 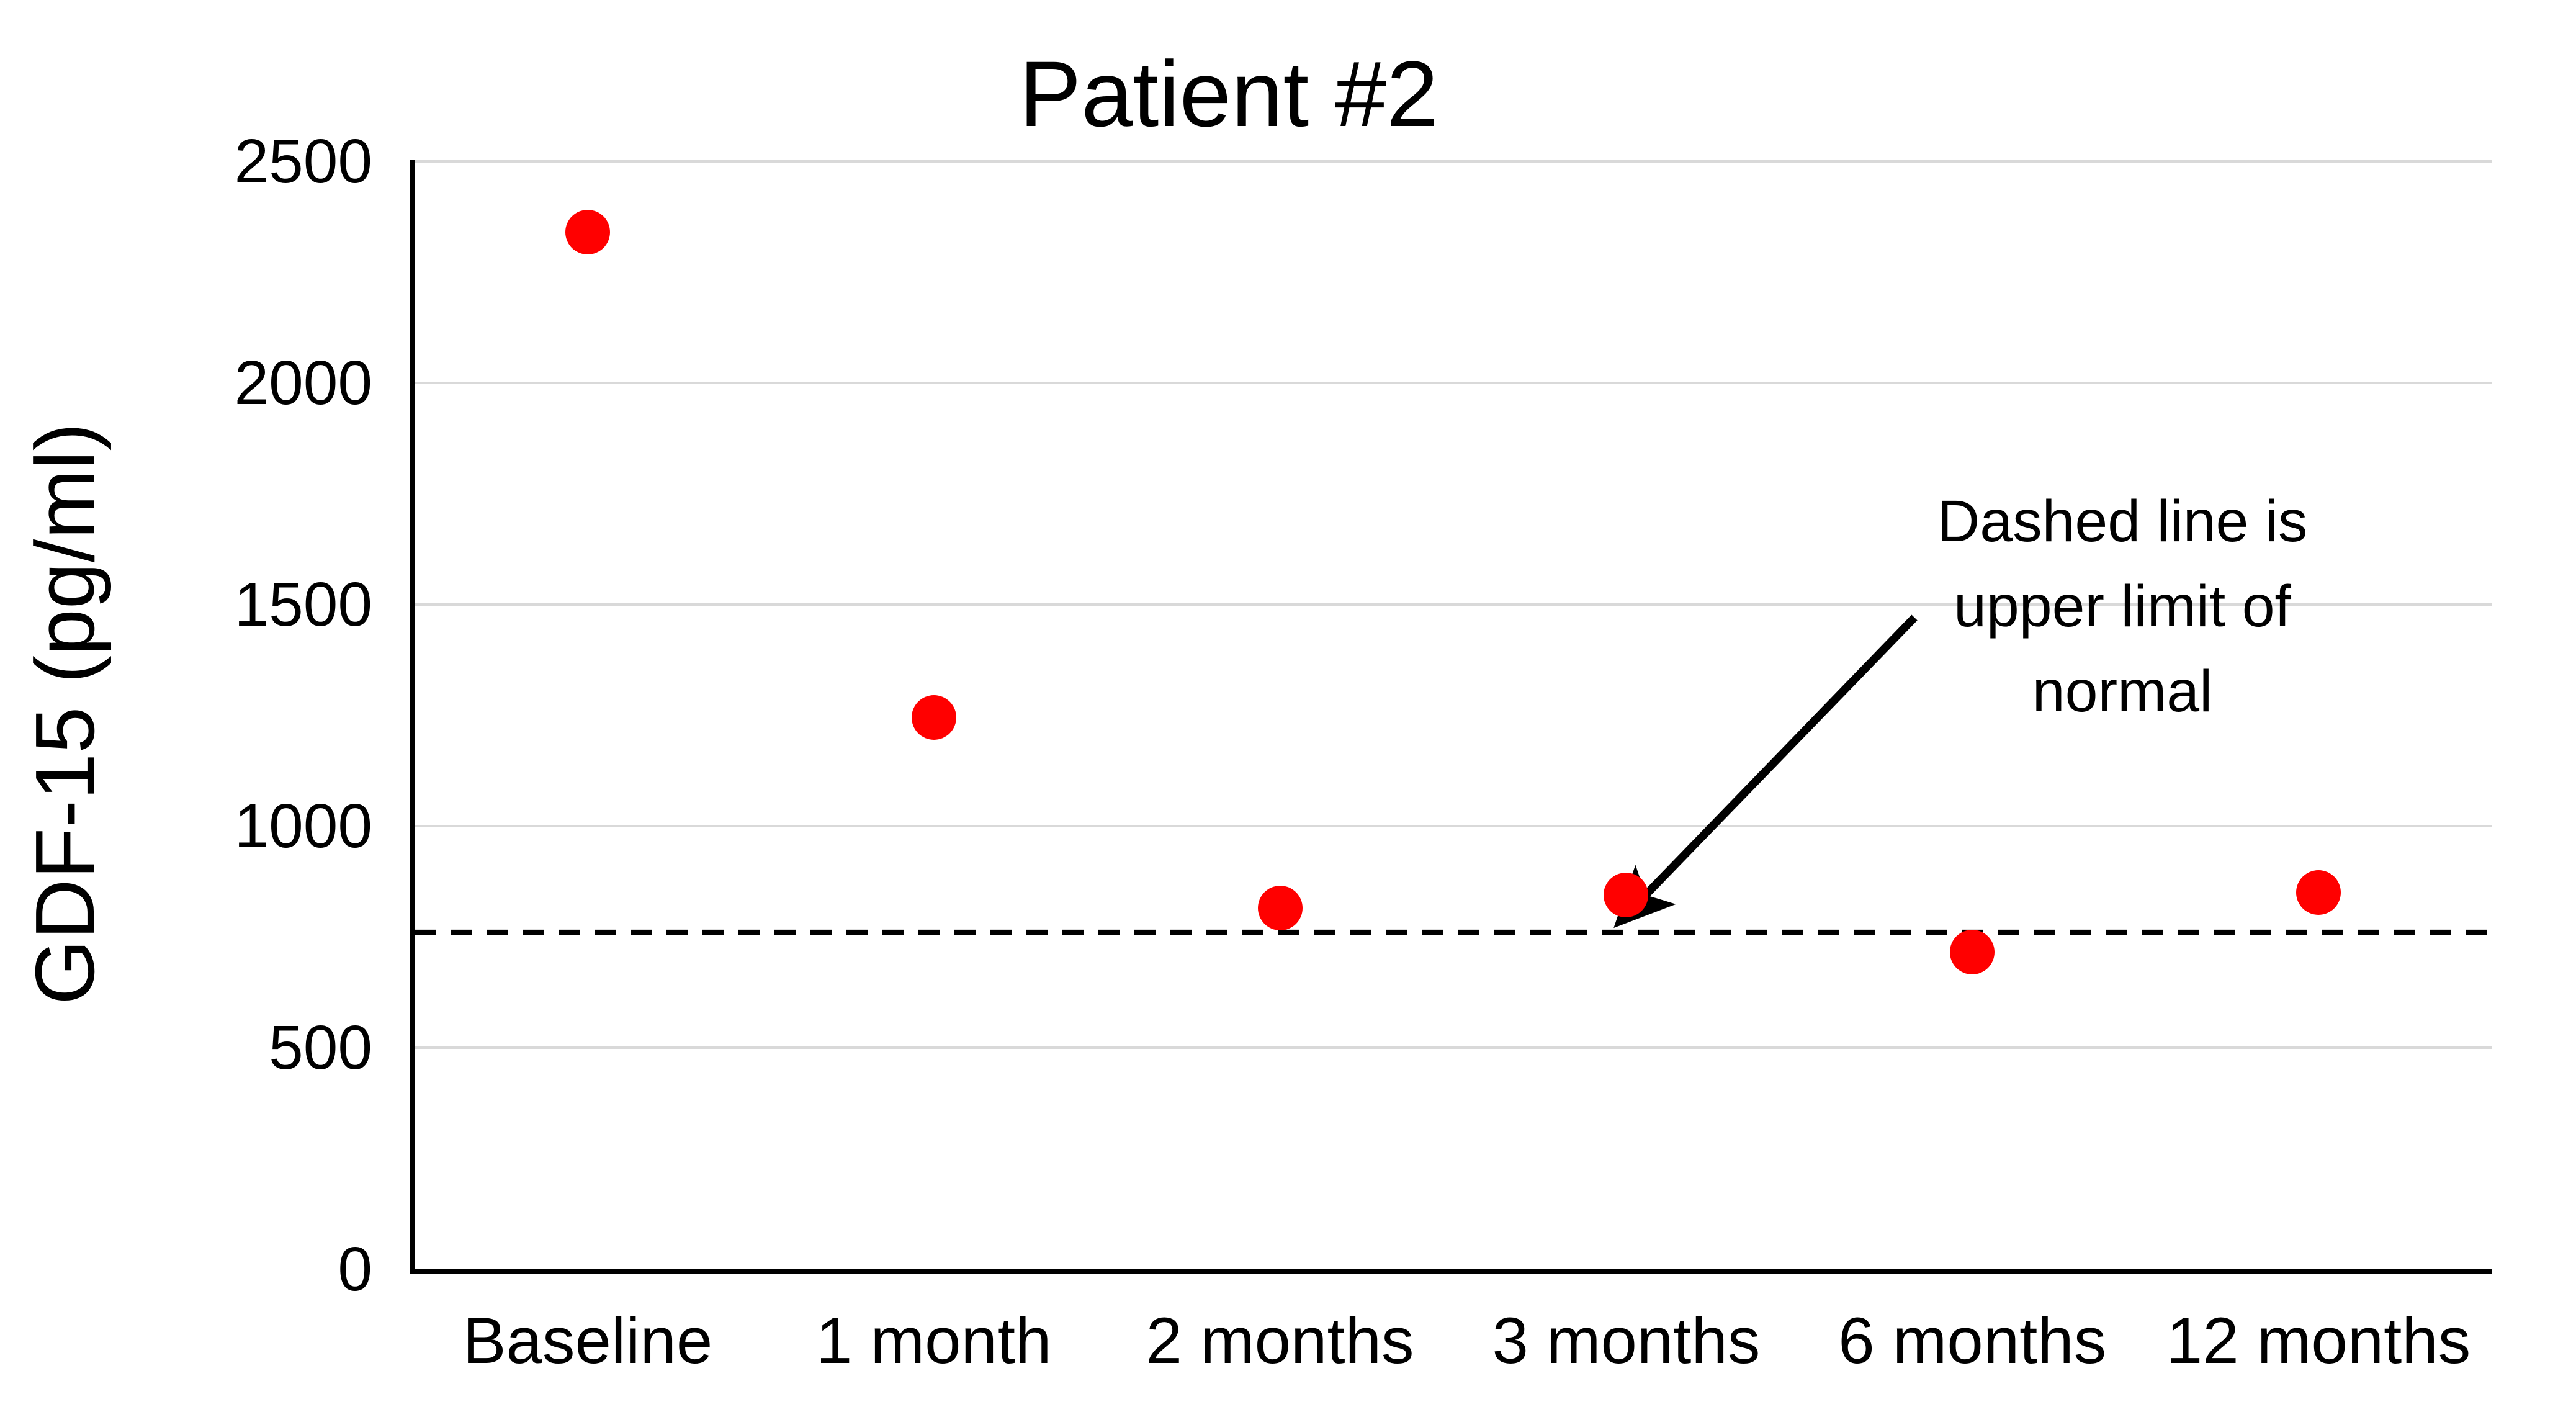 What do you see at coordinates (1626, 1341) in the screenshot?
I see `x-tick-label-3-months: 3 months` at bounding box center [1626, 1341].